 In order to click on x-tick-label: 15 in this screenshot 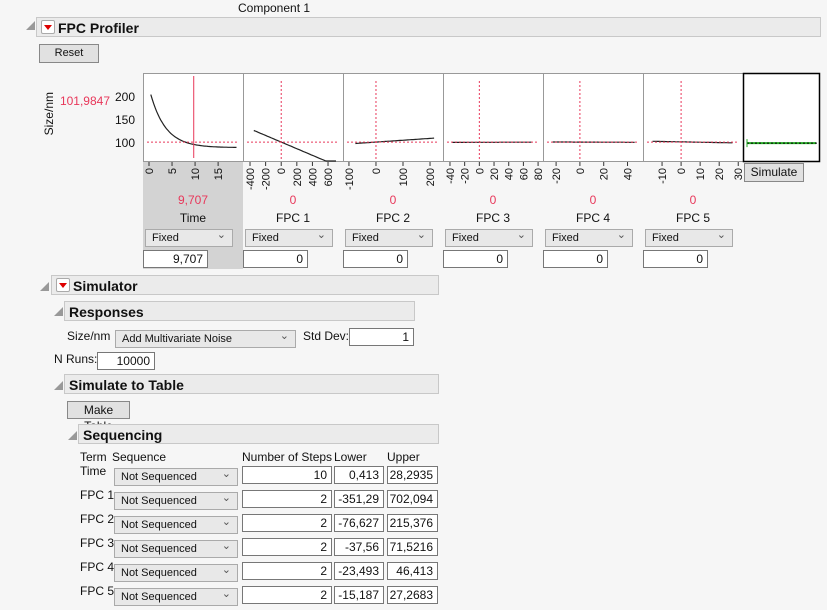, I will do `click(219, 174)`.